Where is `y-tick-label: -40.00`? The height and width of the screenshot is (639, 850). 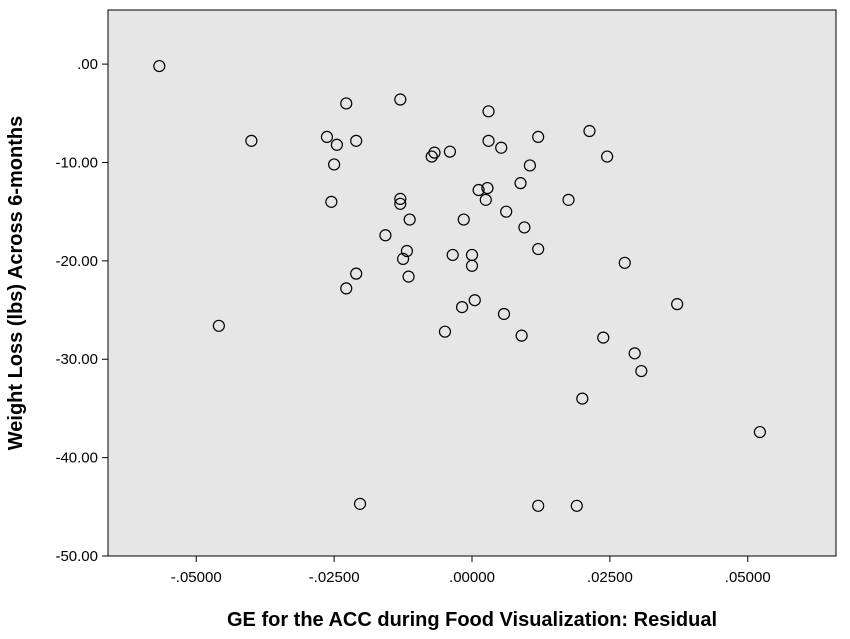 y-tick-label: -40.00 is located at coordinates (76, 458).